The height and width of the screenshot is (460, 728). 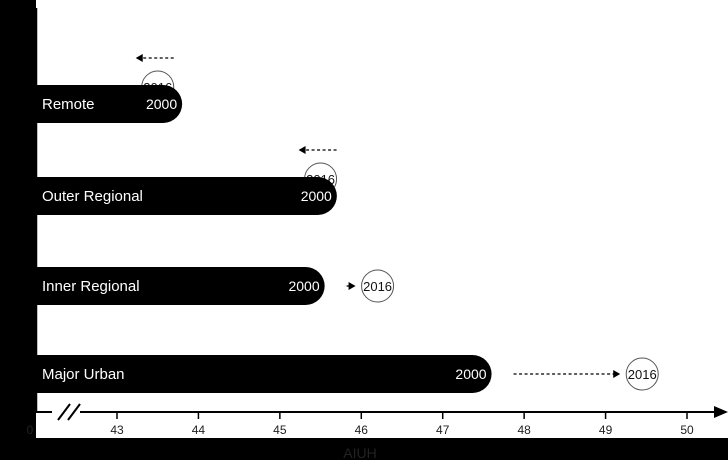 What do you see at coordinates (117, 430) in the screenshot?
I see `x-tick-label: 43` at bounding box center [117, 430].